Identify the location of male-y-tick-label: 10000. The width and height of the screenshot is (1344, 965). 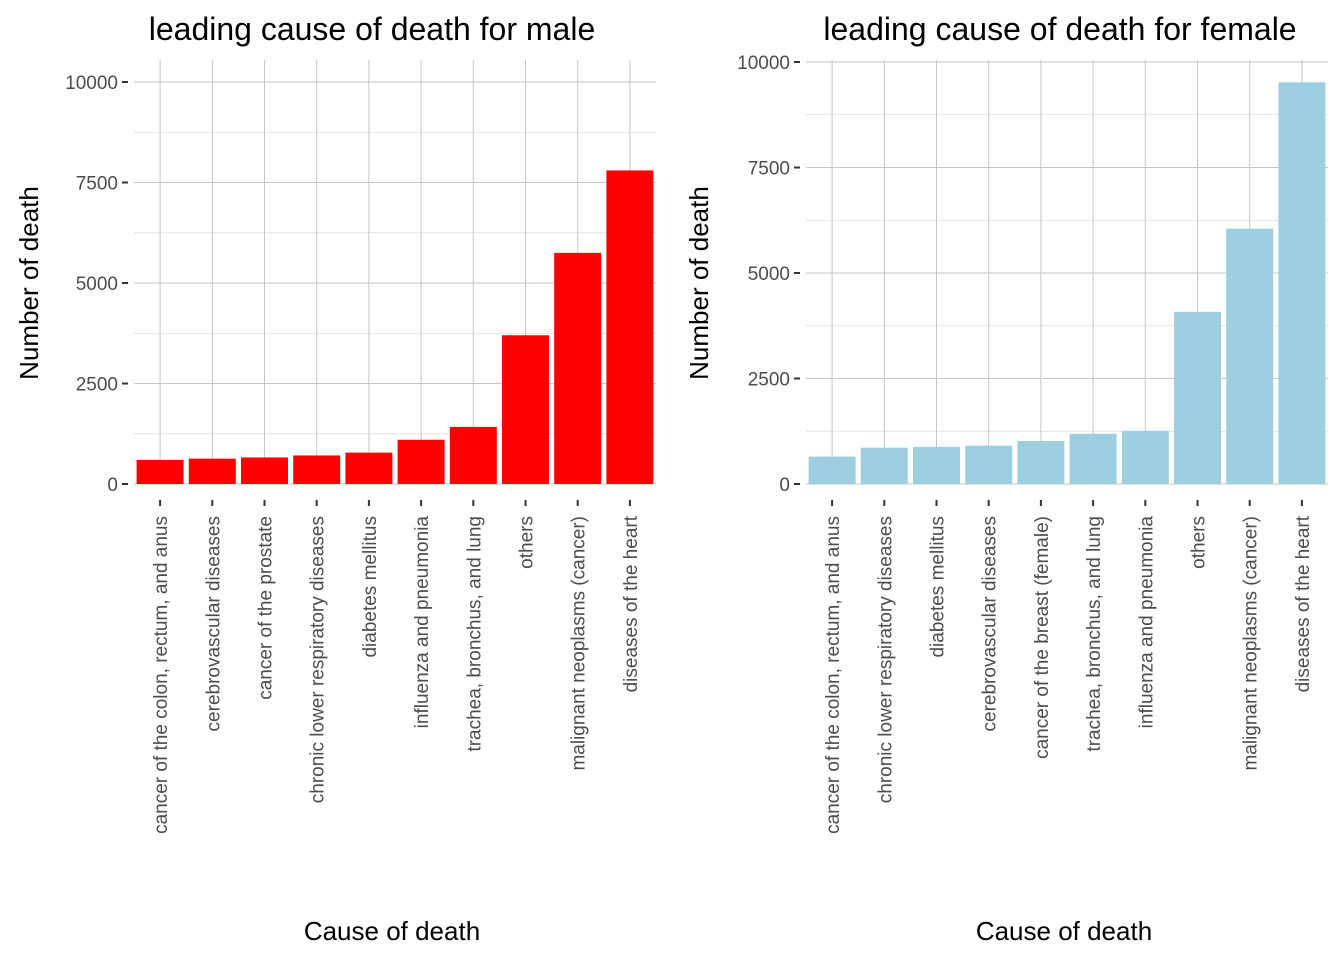
(91, 83).